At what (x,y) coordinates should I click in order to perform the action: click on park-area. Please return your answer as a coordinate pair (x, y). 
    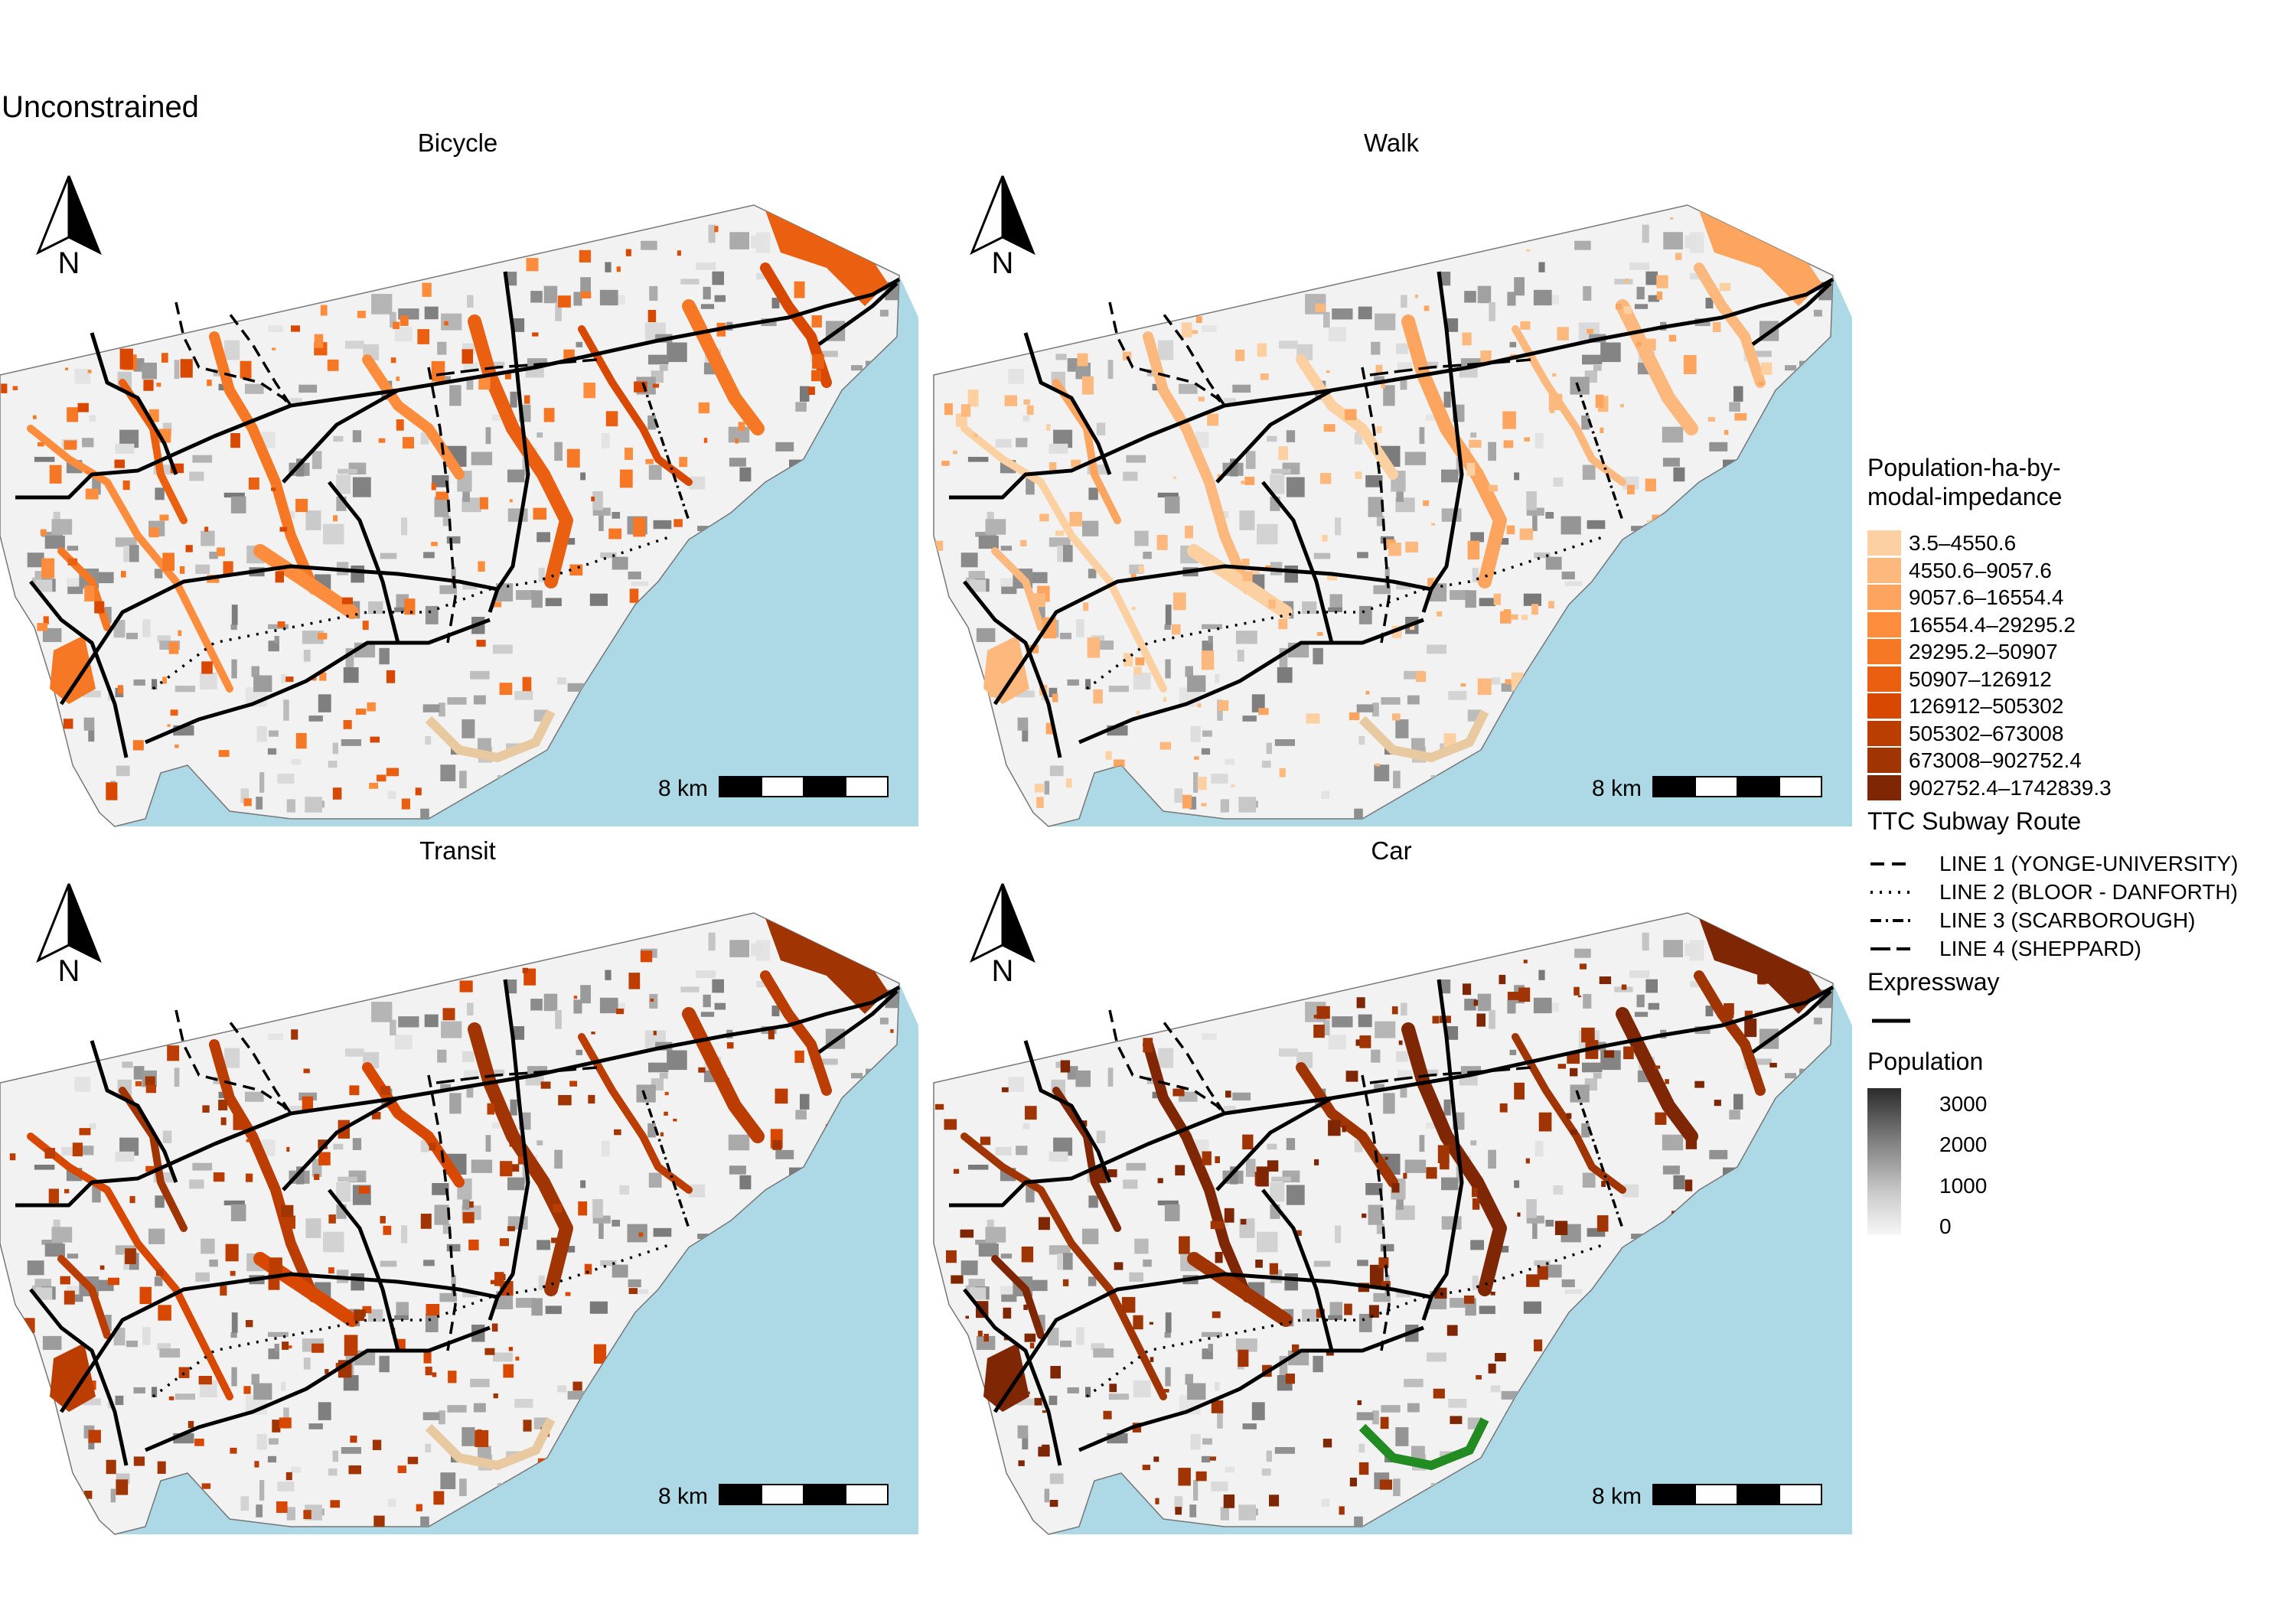
    Looking at the image, I should click on (813, 922).